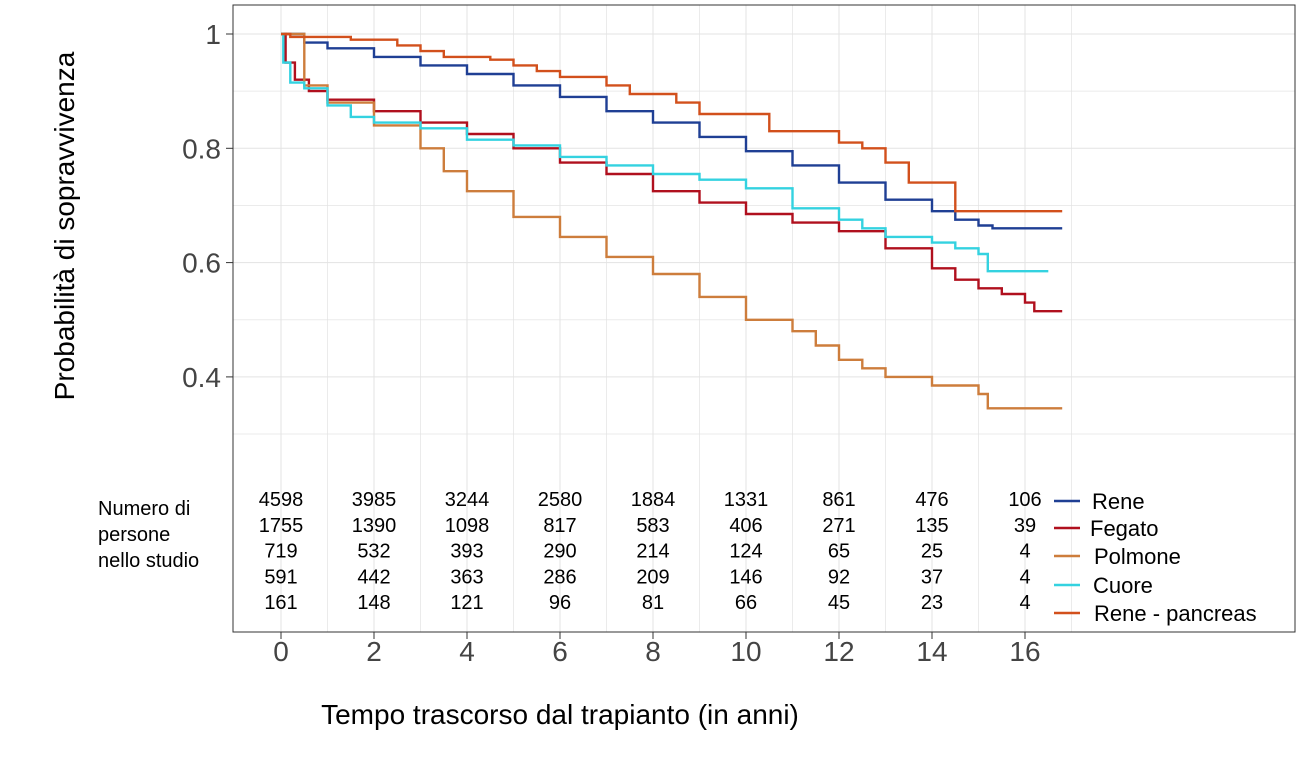  I want to click on x-tick-label: 14, so click(931, 651).